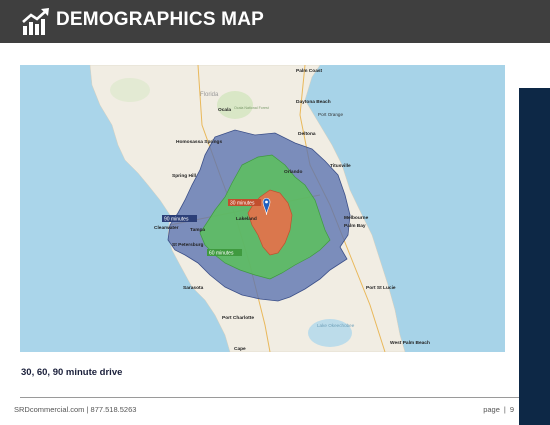  What do you see at coordinates (197, 230) in the screenshot?
I see `city-tampa: Tampa` at bounding box center [197, 230].